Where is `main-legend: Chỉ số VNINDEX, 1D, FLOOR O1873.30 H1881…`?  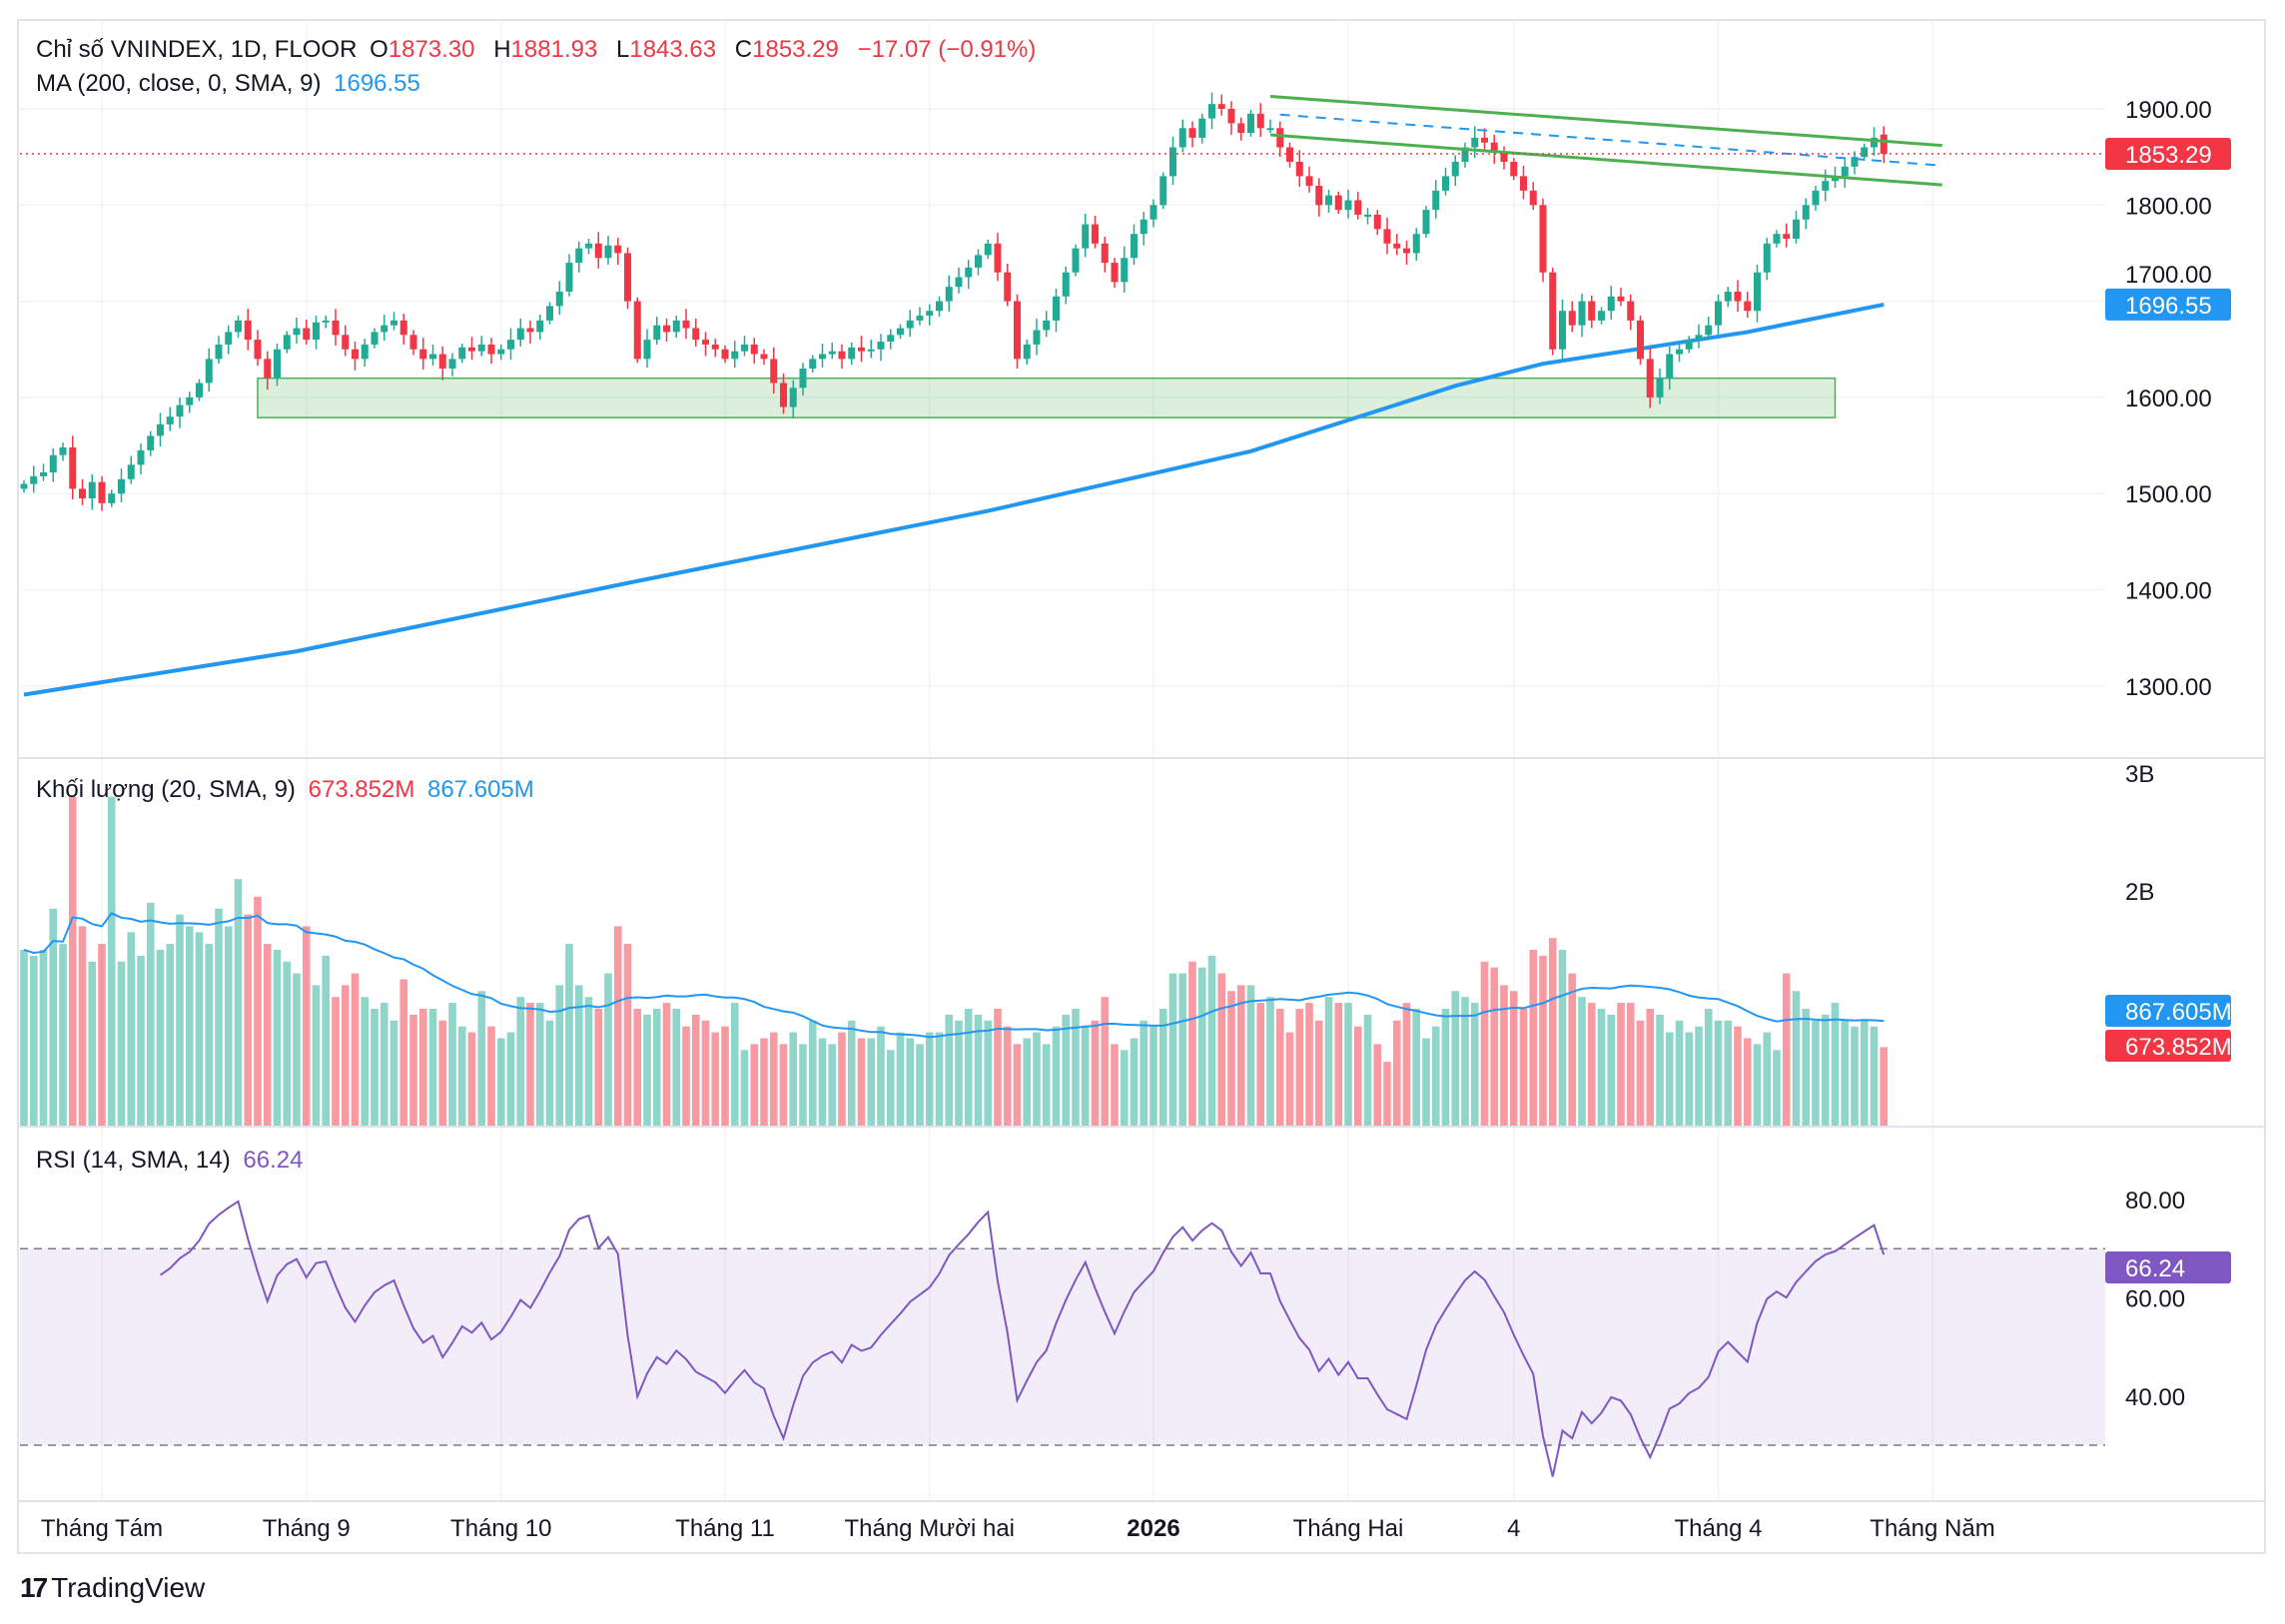 main-legend: Chỉ số VNINDEX, 1D, FLOOR O1873.30 H1881… is located at coordinates (539, 50).